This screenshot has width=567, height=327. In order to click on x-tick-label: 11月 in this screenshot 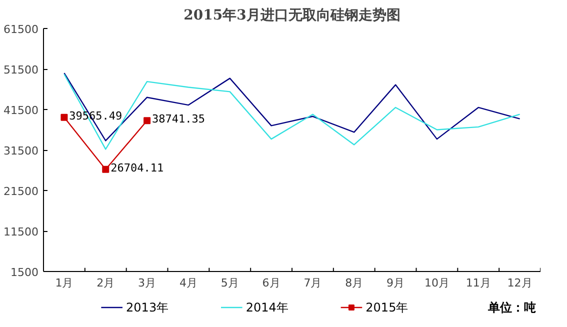, I will do `click(478, 283)`.